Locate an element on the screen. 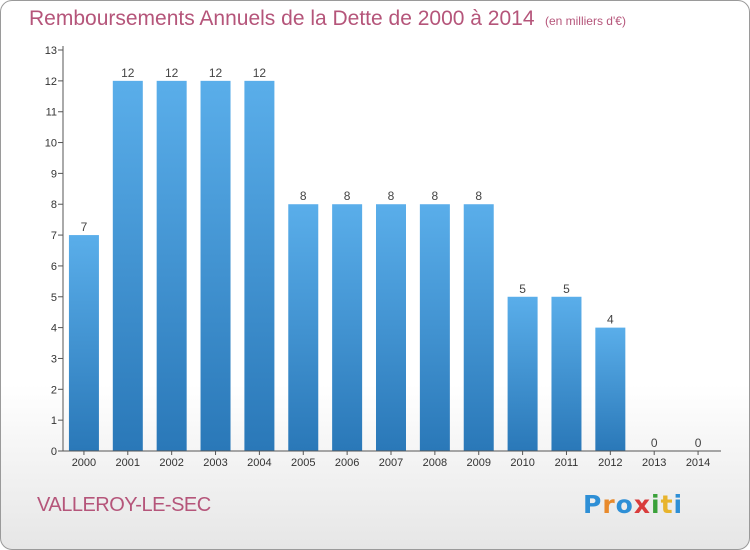  y-tick-label: 2 is located at coordinates (54, 390).